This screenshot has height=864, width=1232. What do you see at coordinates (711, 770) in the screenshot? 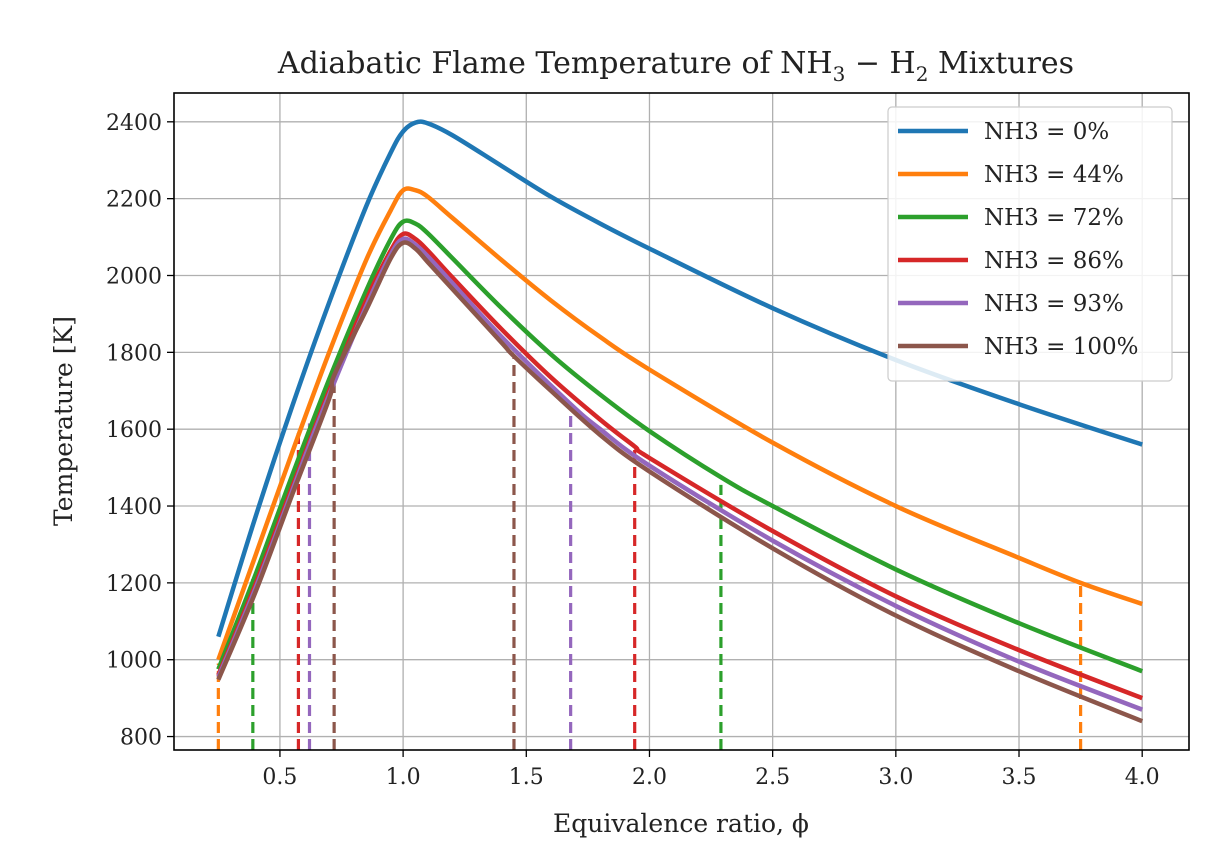
I see `x-axis-ticks: 0.5 1.0 1.5 2.0 2.5 3.0 3.5 4.0` at bounding box center [711, 770].